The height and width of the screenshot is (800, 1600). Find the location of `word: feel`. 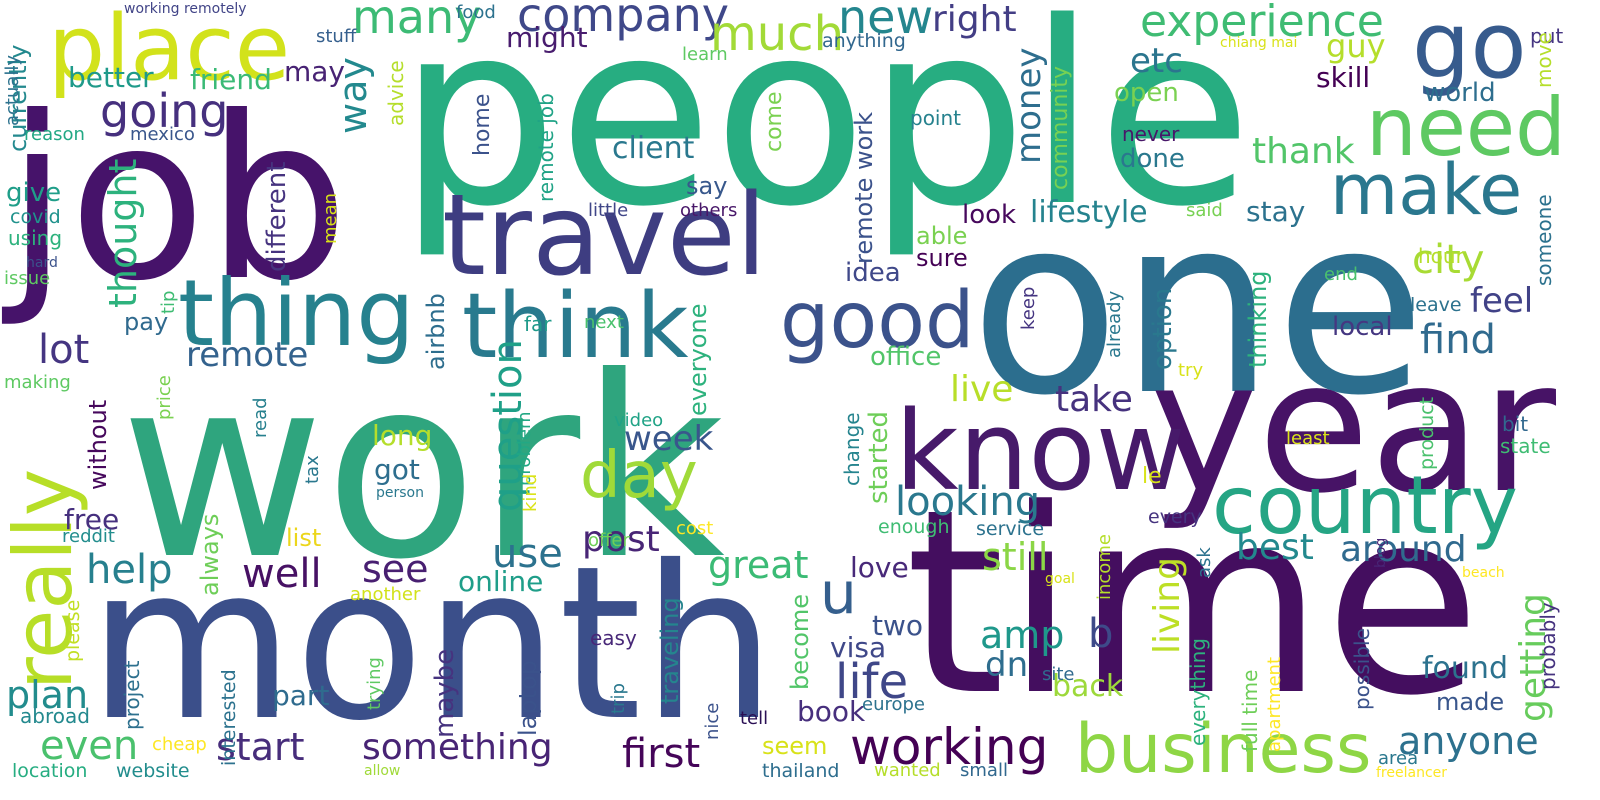

word: feel is located at coordinates (1502, 301).